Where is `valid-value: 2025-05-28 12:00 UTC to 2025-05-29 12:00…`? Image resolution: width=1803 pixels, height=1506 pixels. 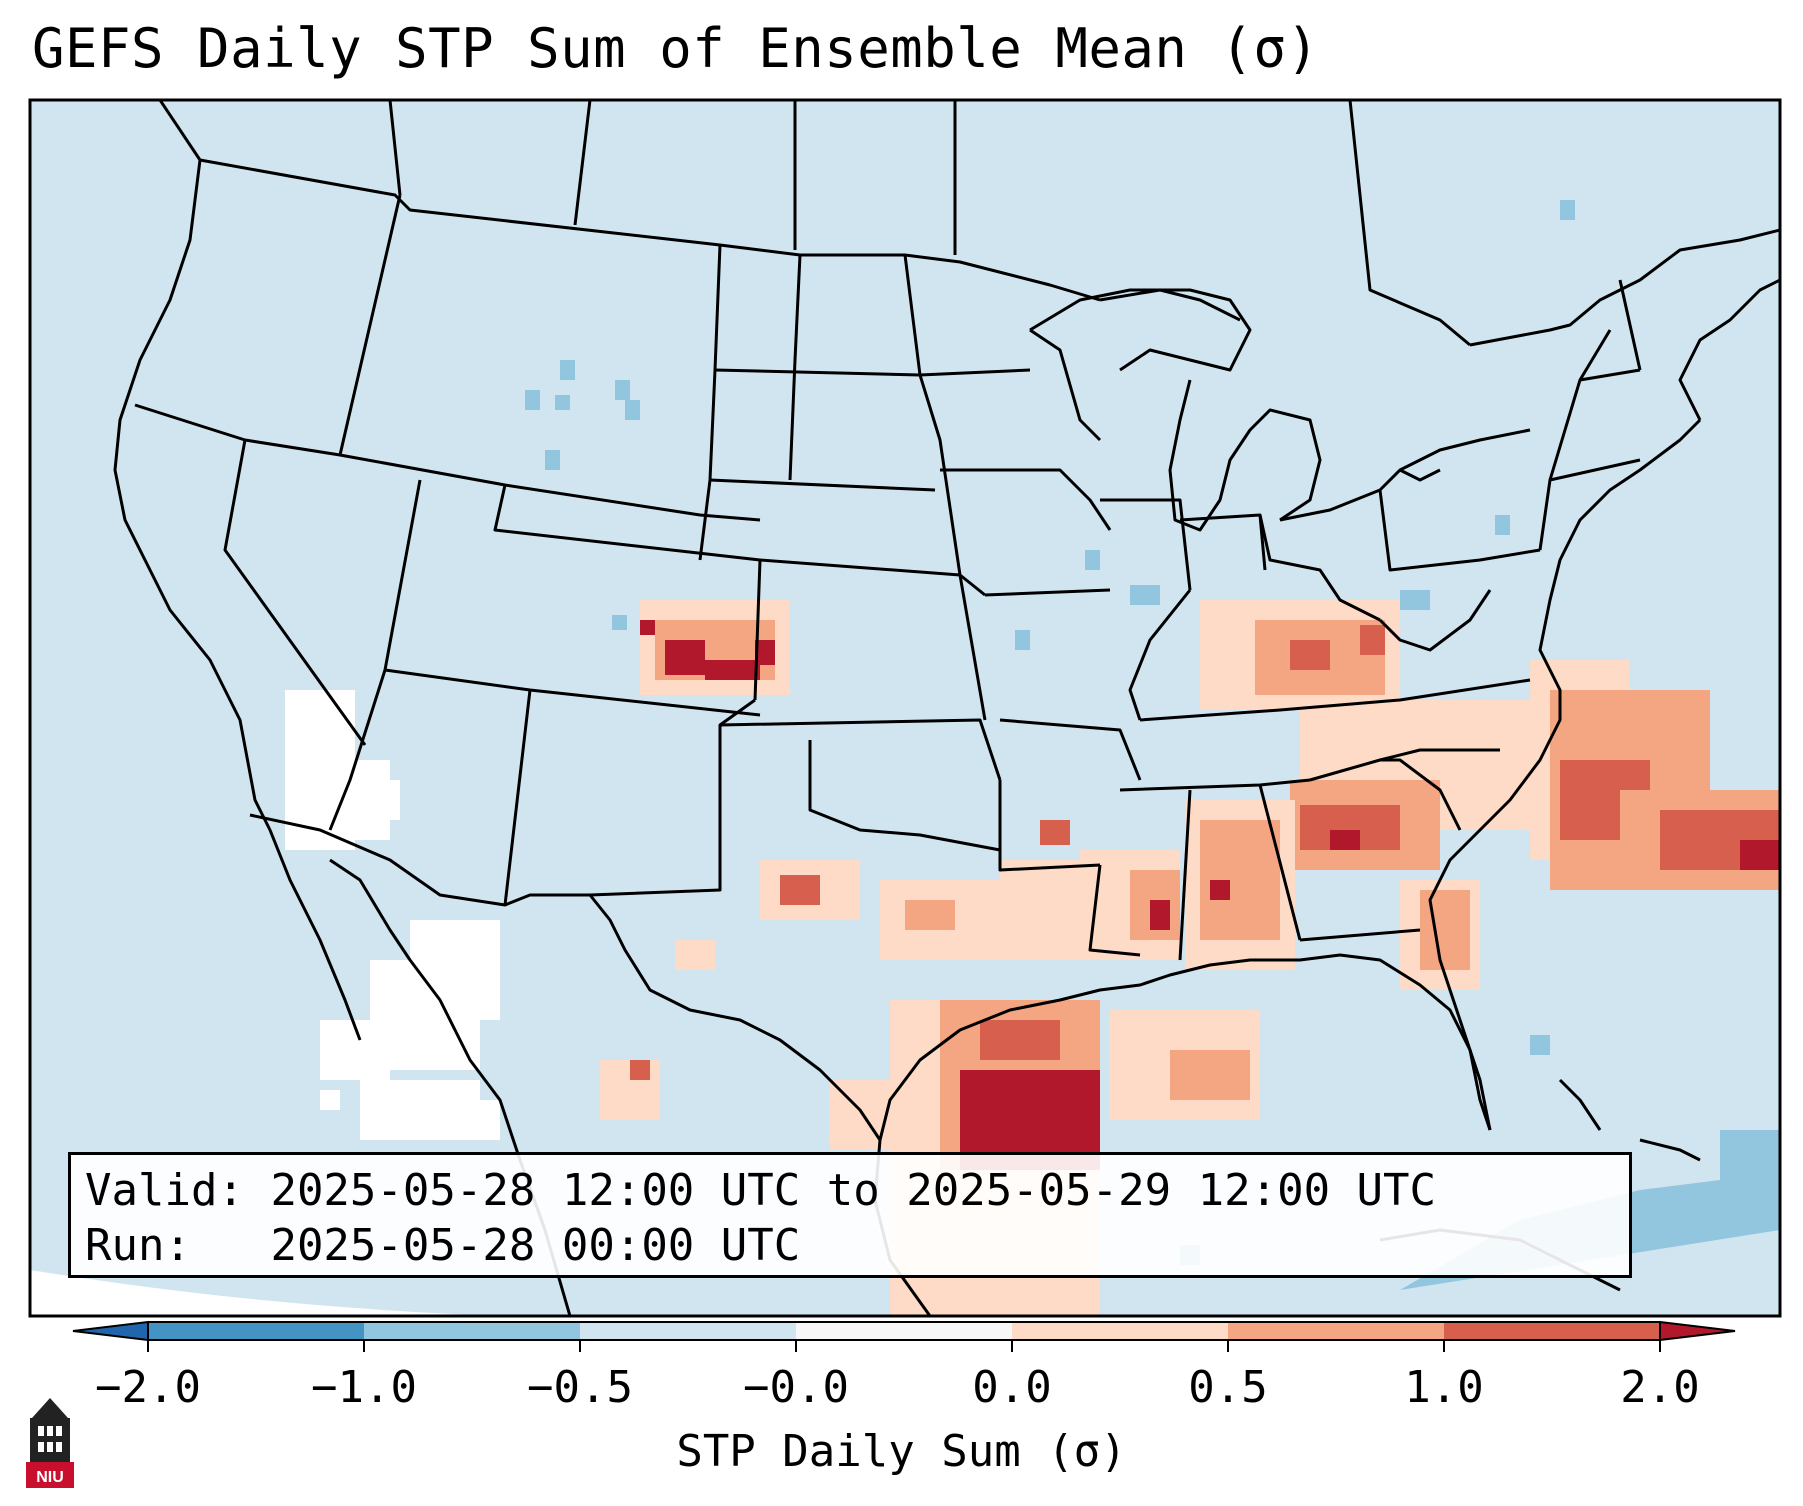 valid-value: 2025-05-28 12:00 UTC to 2025-05-29 12:00… is located at coordinates (853, 1190).